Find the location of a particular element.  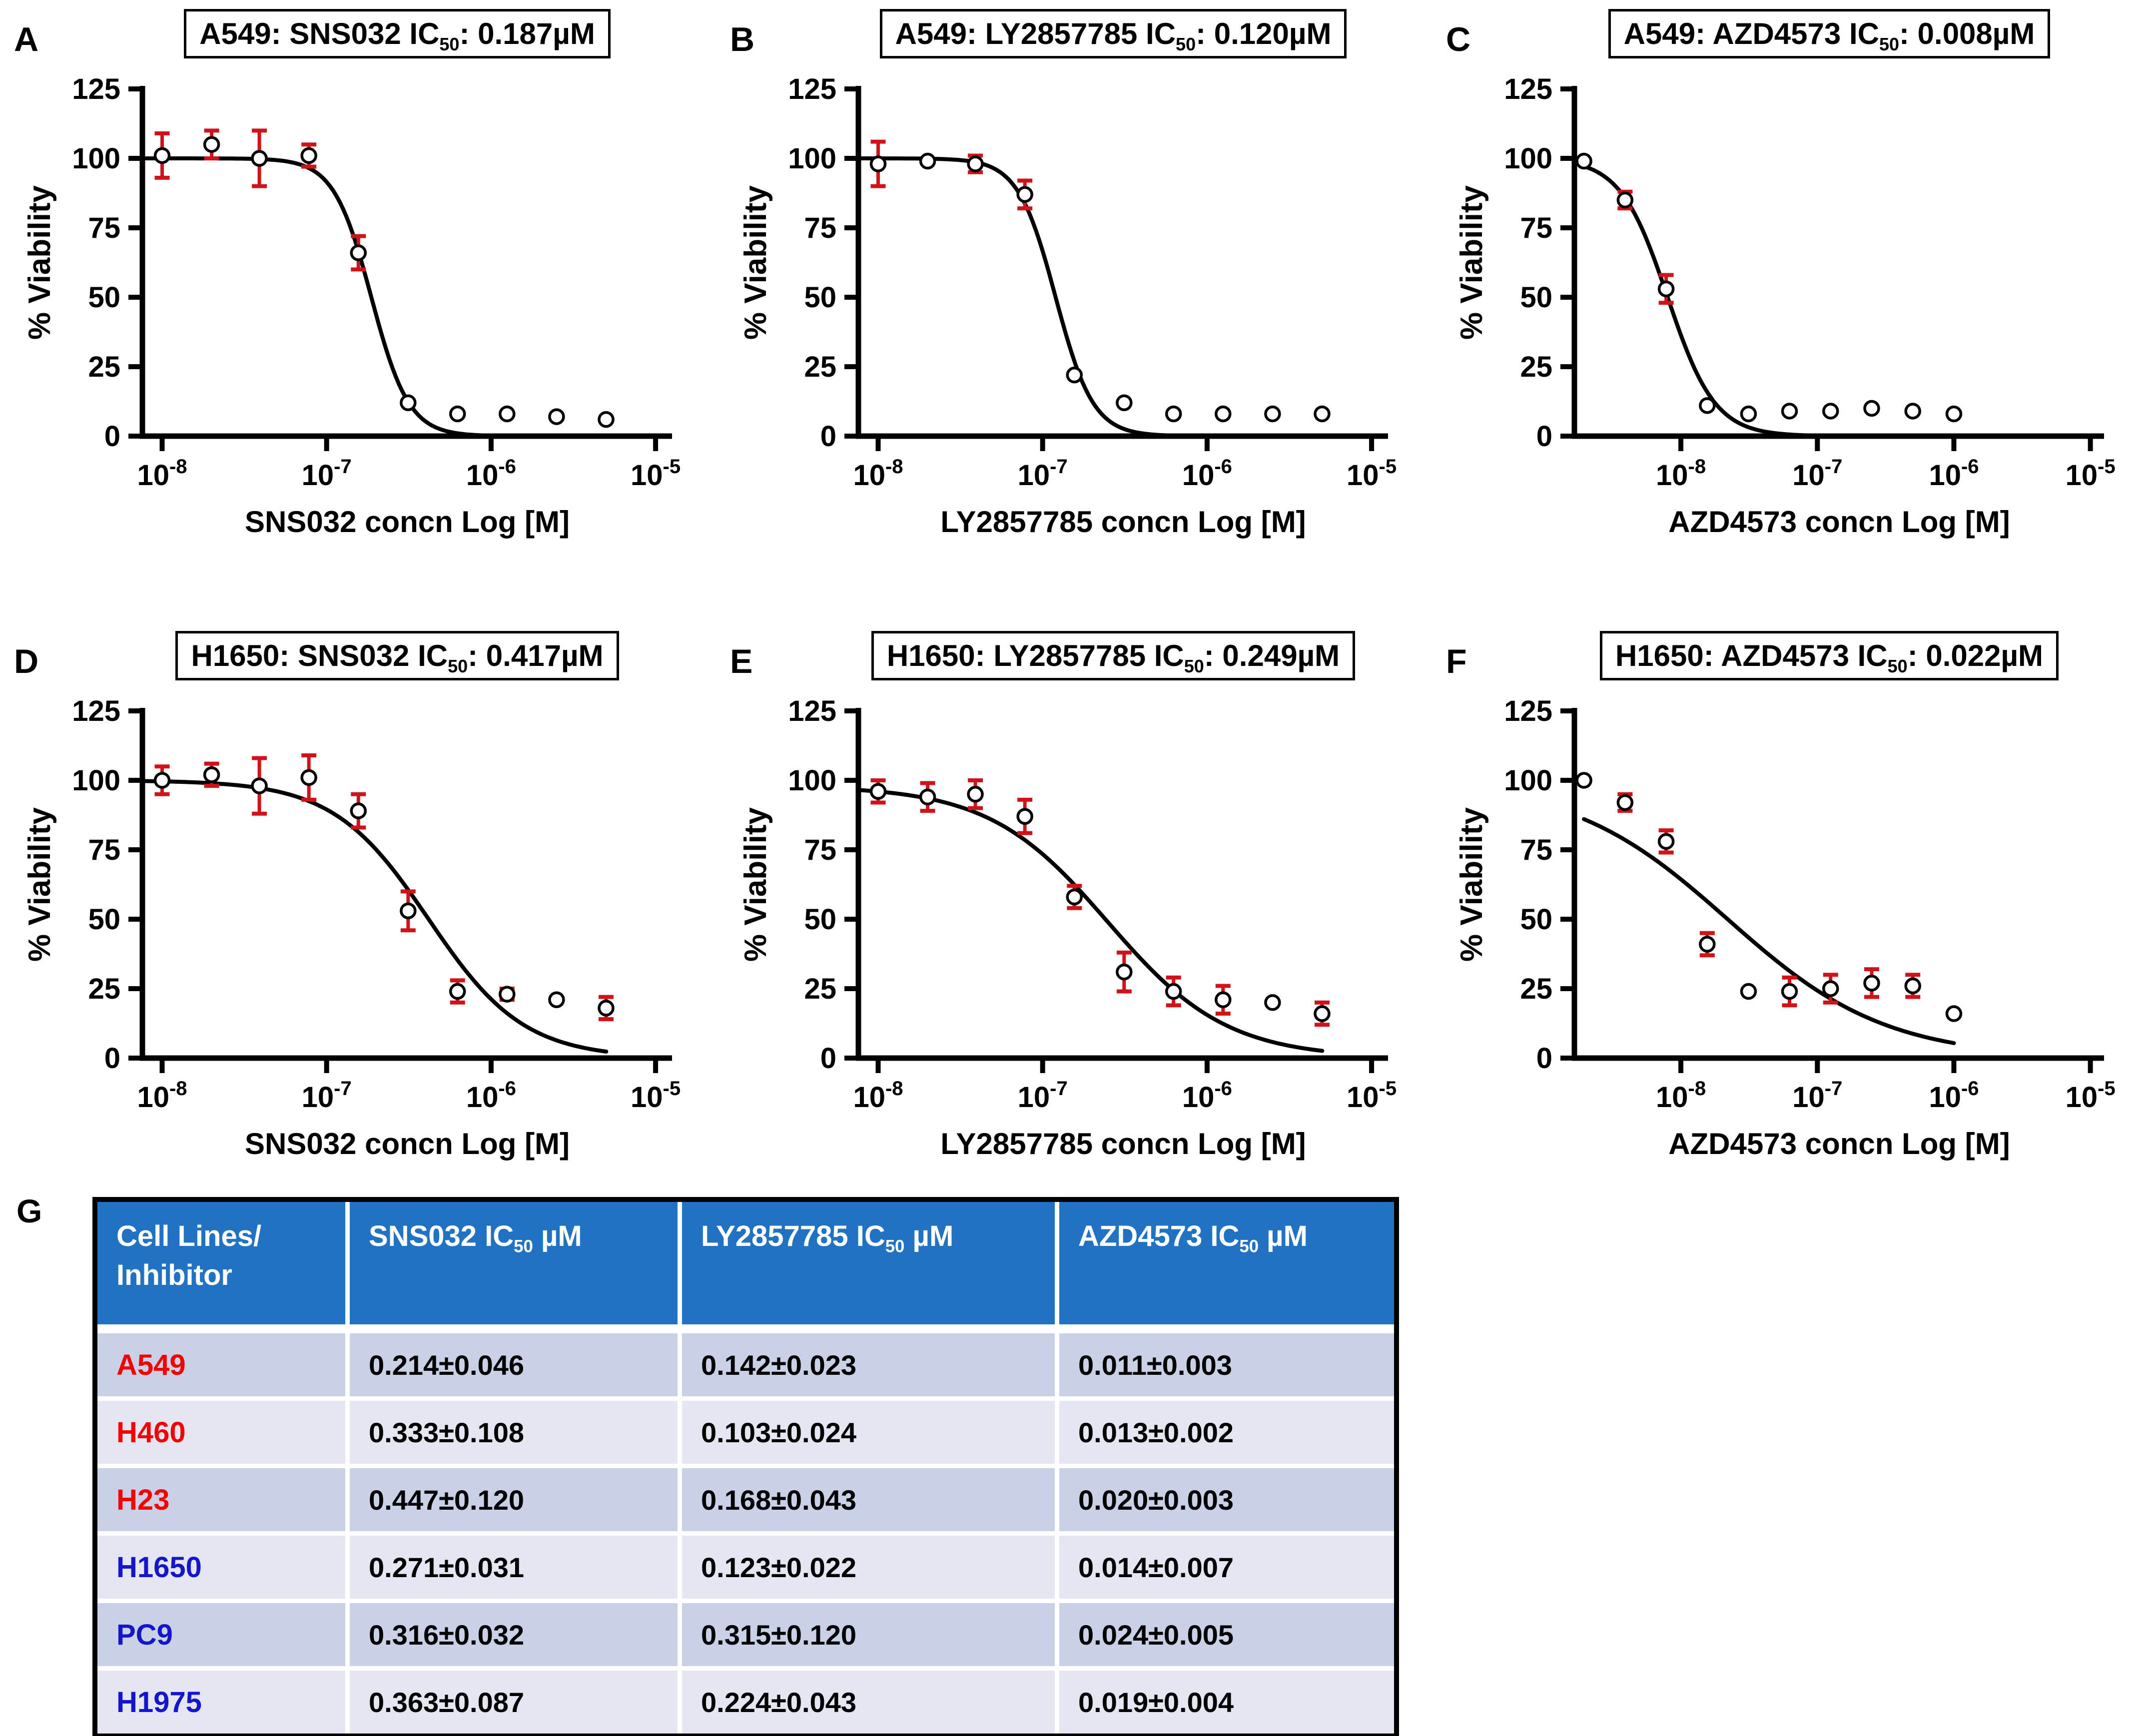

title-text: A549: AZD4573 IC is located at coordinates (1751, 33).